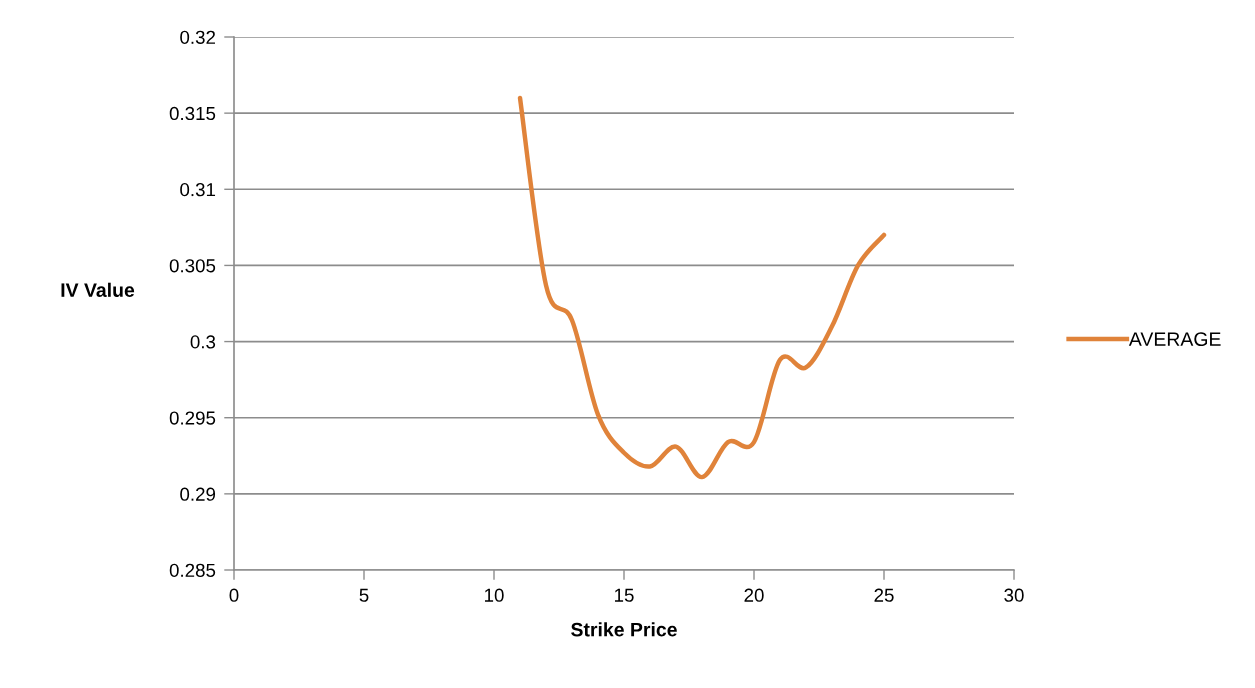  I want to click on y-tick-label: 0.3, so click(203, 342).